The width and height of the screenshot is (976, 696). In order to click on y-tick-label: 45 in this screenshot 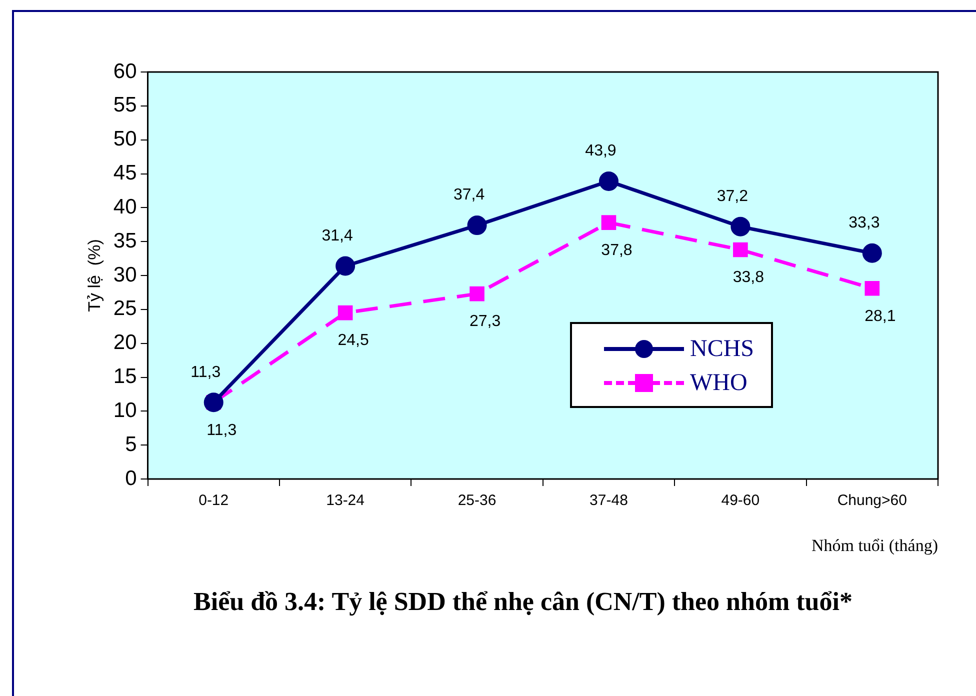, I will do `click(125, 173)`.